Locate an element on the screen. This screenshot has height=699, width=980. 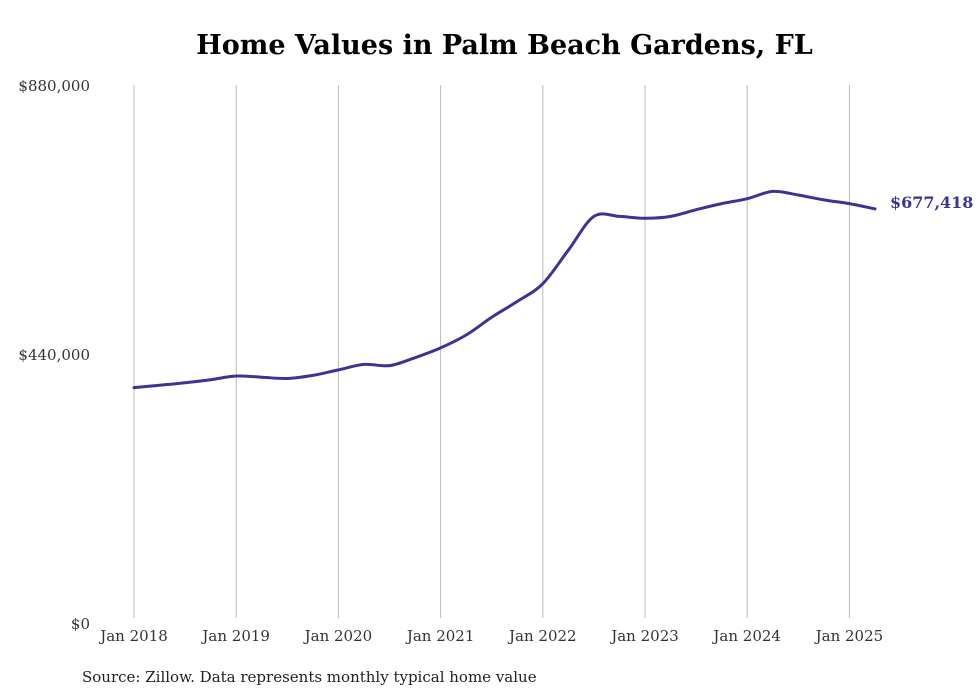
x-tick-label: Jan 2023 is located at coordinates (644, 636).